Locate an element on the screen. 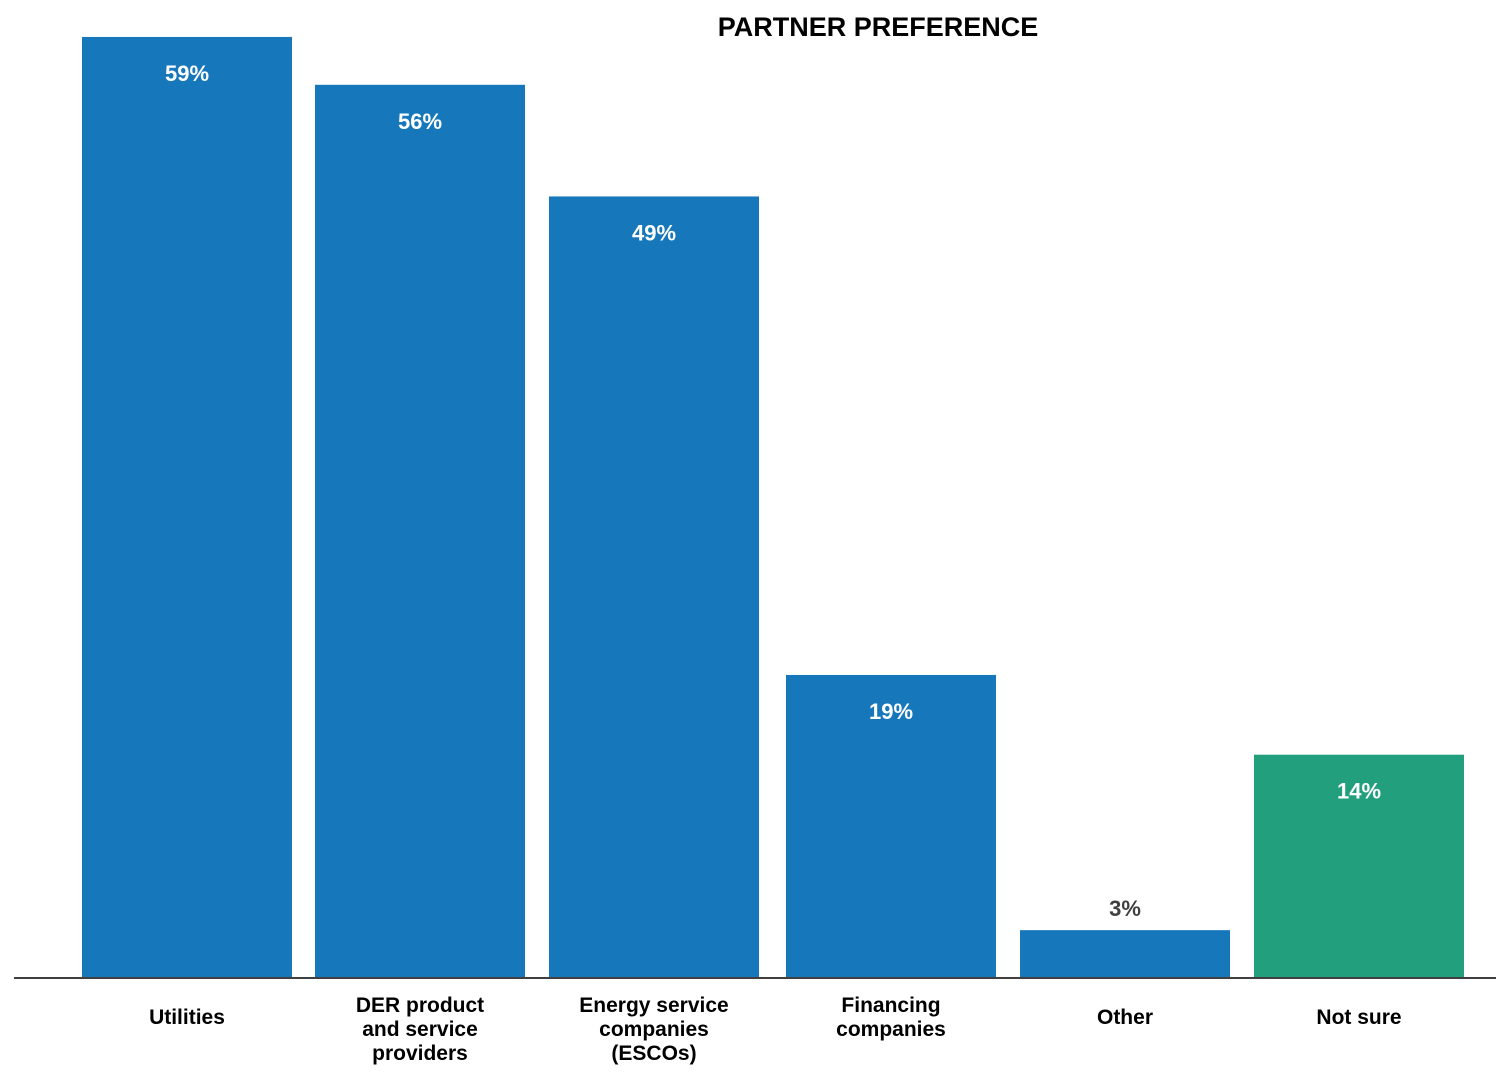 The width and height of the screenshot is (1496, 1079). category-label: Not sure is located at coordinates (1358, 1017).